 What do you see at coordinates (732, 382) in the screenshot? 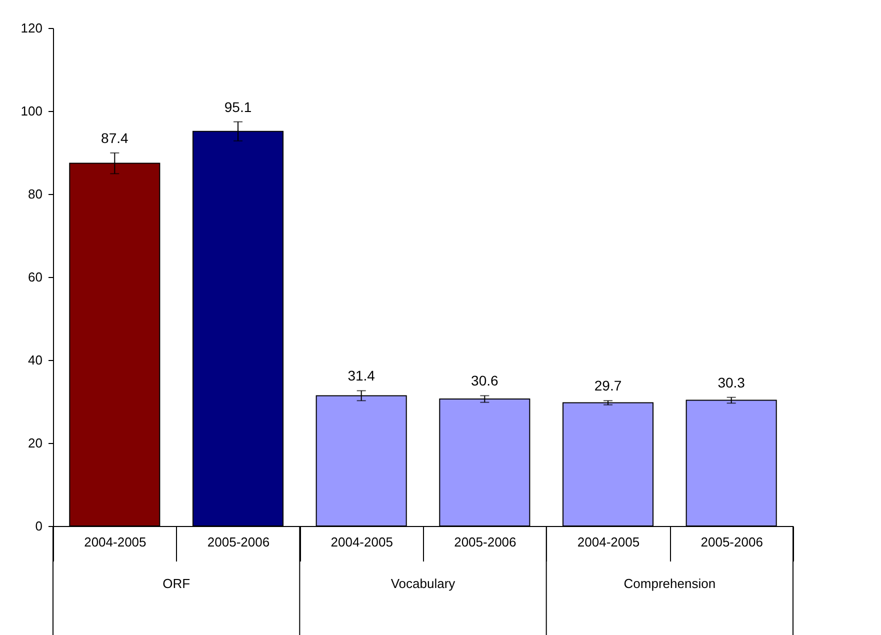
I see `data-label: 30.3` at bounding box center [732, 382].